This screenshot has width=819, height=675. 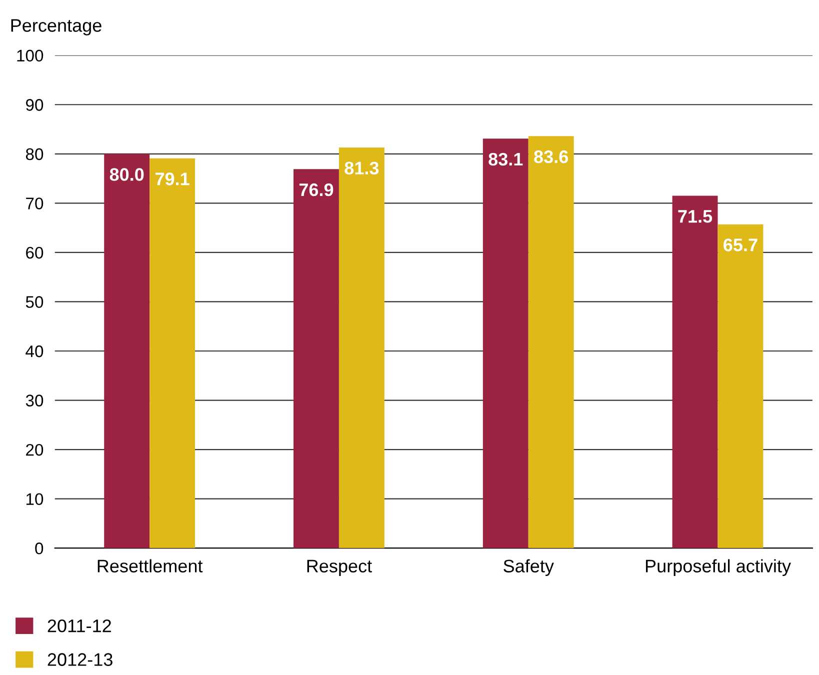 I want to click on legend-label: 2012-13, so click(x=80, y=659).